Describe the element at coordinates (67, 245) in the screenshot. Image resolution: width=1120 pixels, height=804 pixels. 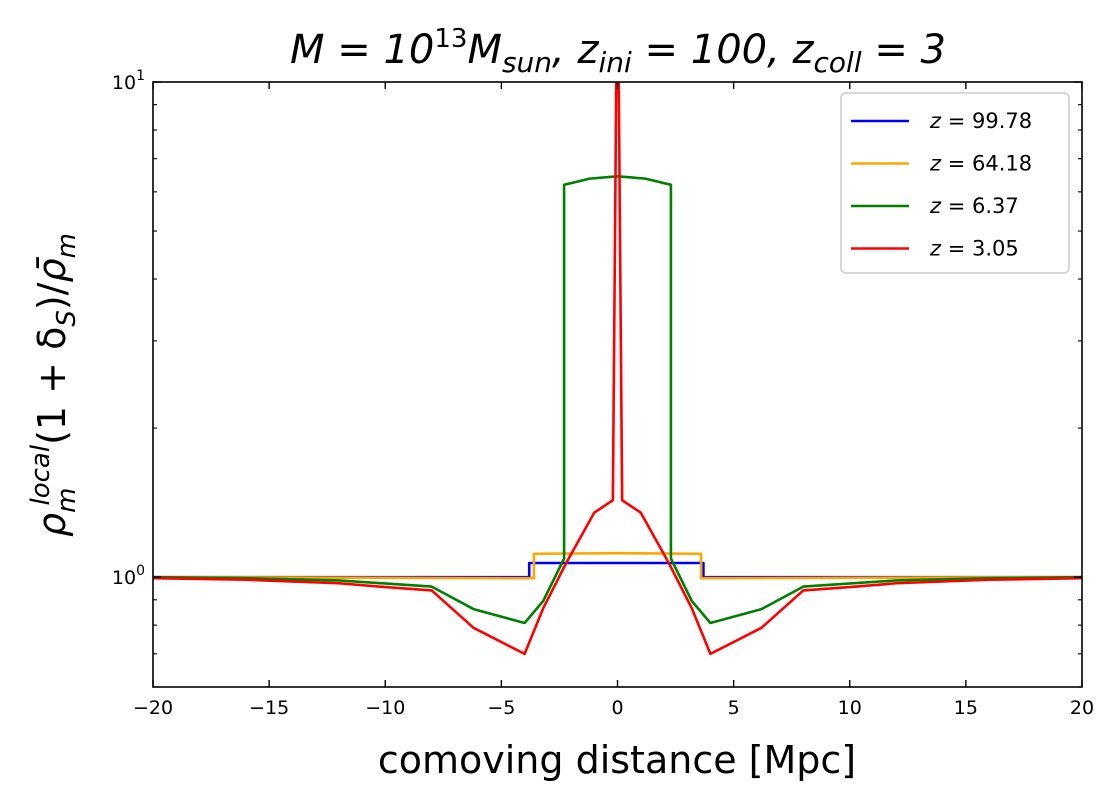
I see `ylabel-part-7: m` at that location.